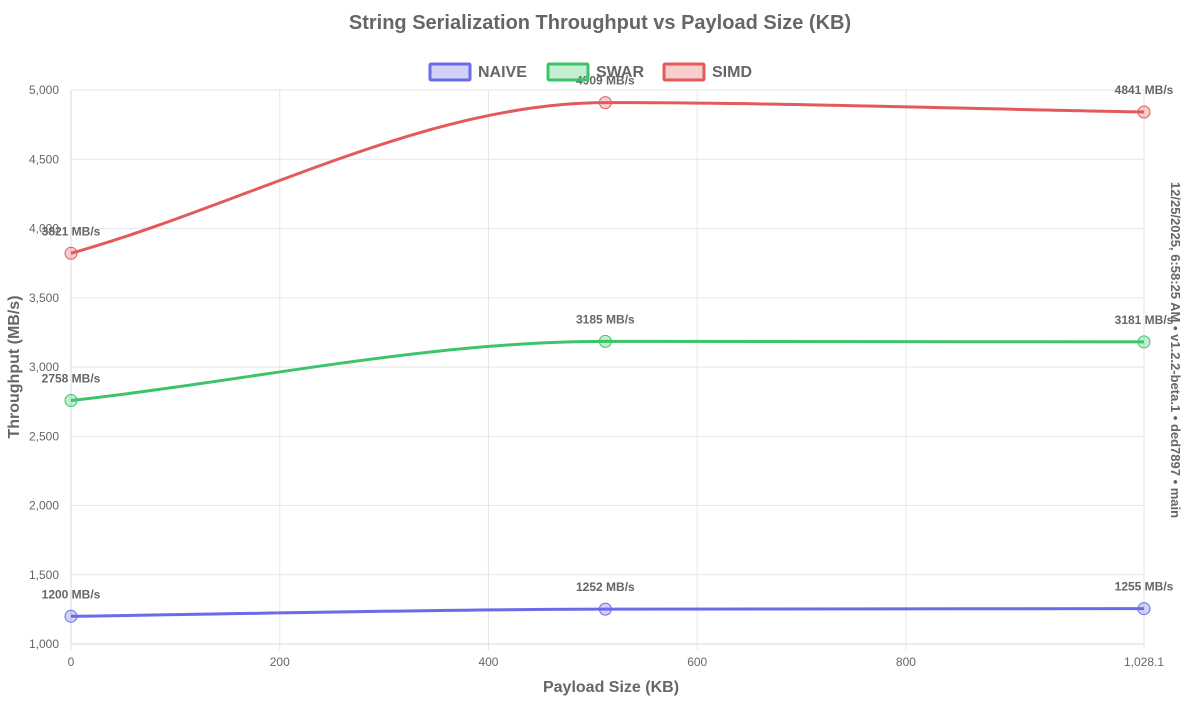  I want to click on series-line-naive, so click(607, 612).